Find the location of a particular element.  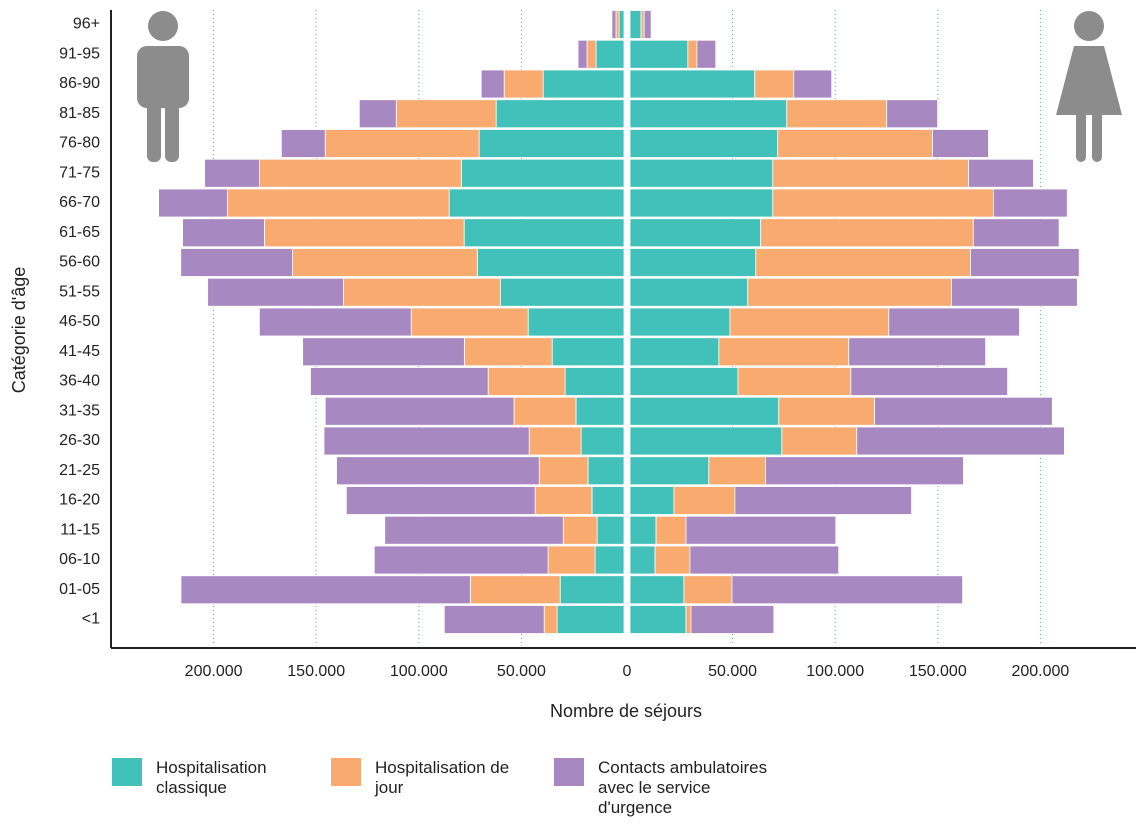

male-icon is located at coordinates (163, 86).